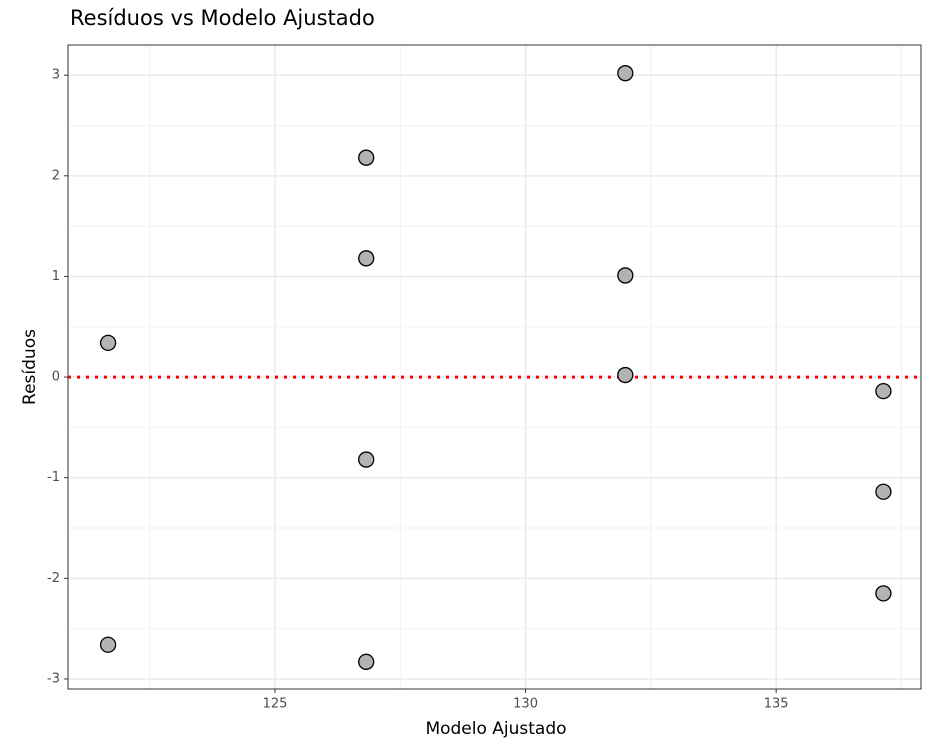 The height and width of the screenshot is (750, 943). I want to click on y-tick-label: 2, so click(56, 175).